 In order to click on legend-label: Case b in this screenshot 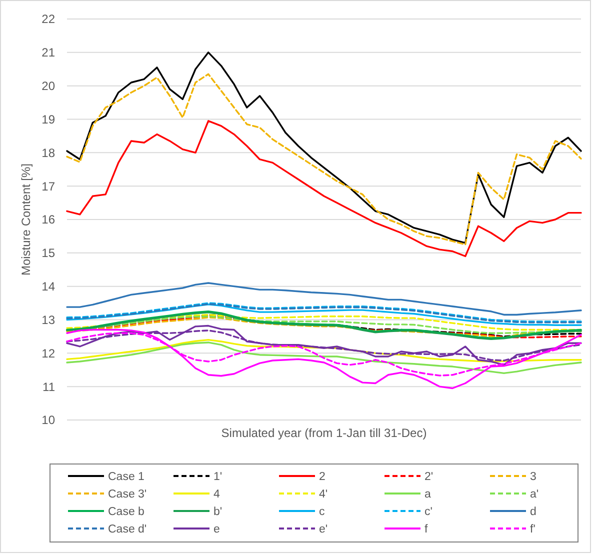, I will do `click(126, 512)`.